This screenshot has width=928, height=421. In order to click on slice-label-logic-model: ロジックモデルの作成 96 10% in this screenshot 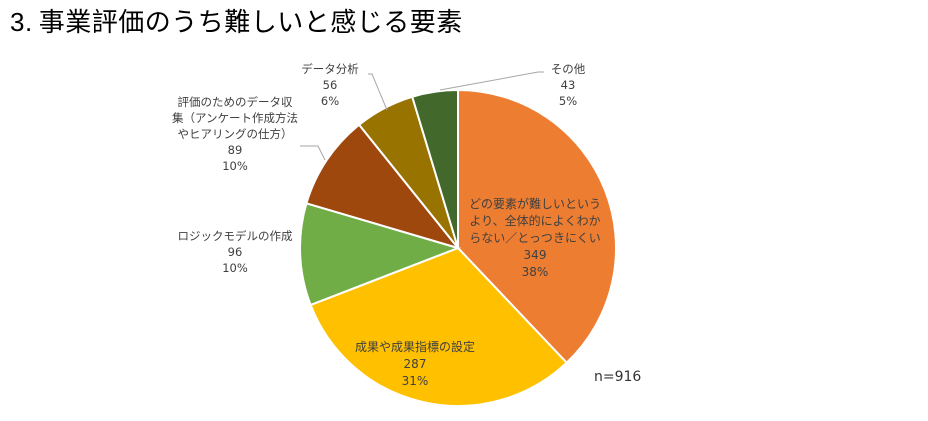, I will do `click(235, 252)`.